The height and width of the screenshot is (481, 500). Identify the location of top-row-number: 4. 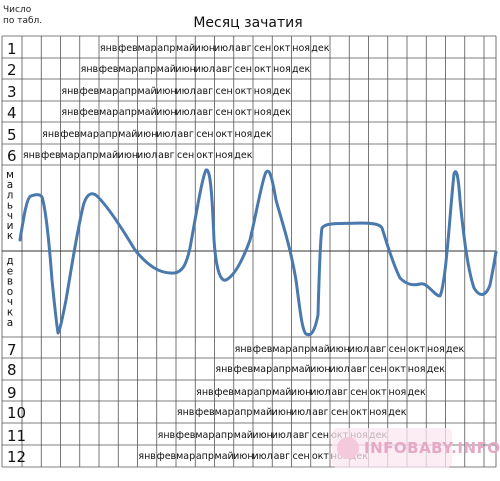
(12, 113).